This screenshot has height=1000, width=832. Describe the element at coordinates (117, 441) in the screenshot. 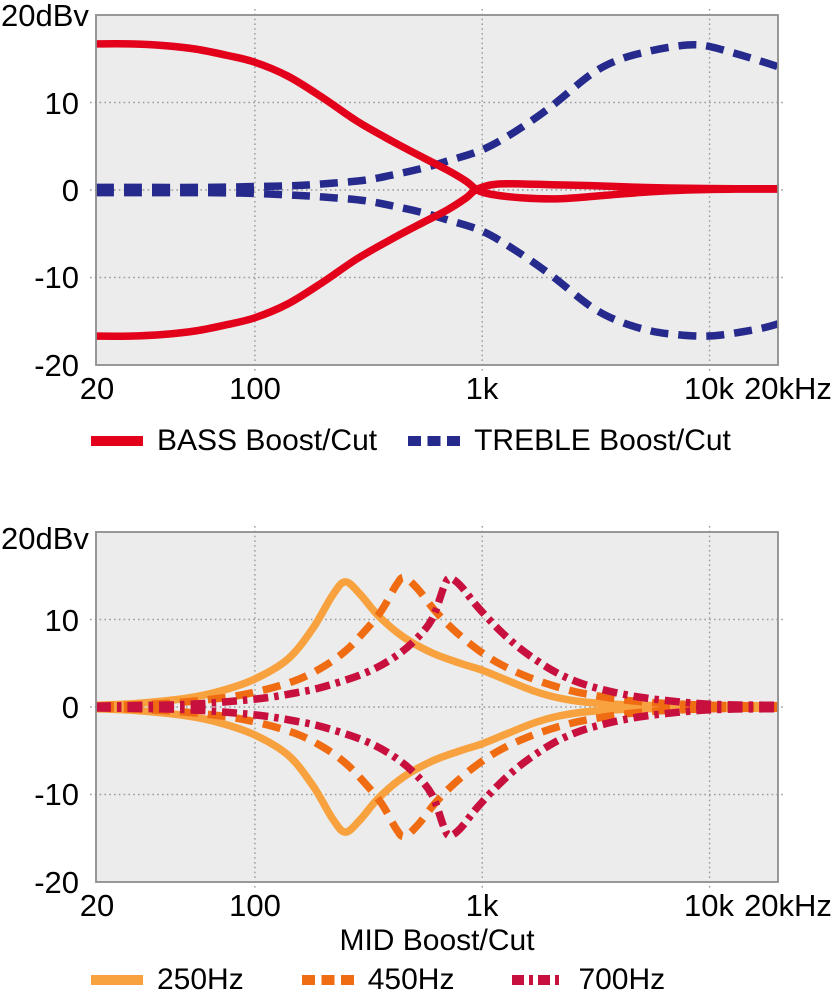

I see `bass-line-swatch-icon` at that location.